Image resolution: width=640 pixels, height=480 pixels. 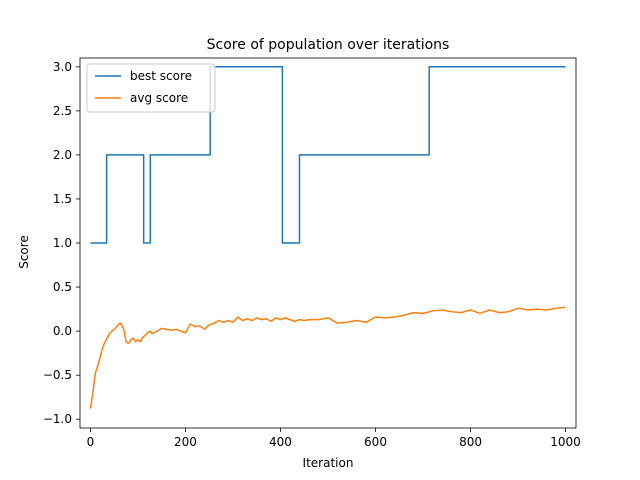 I want to click on x-tick-label: 1000, so click(x=565, y=442).